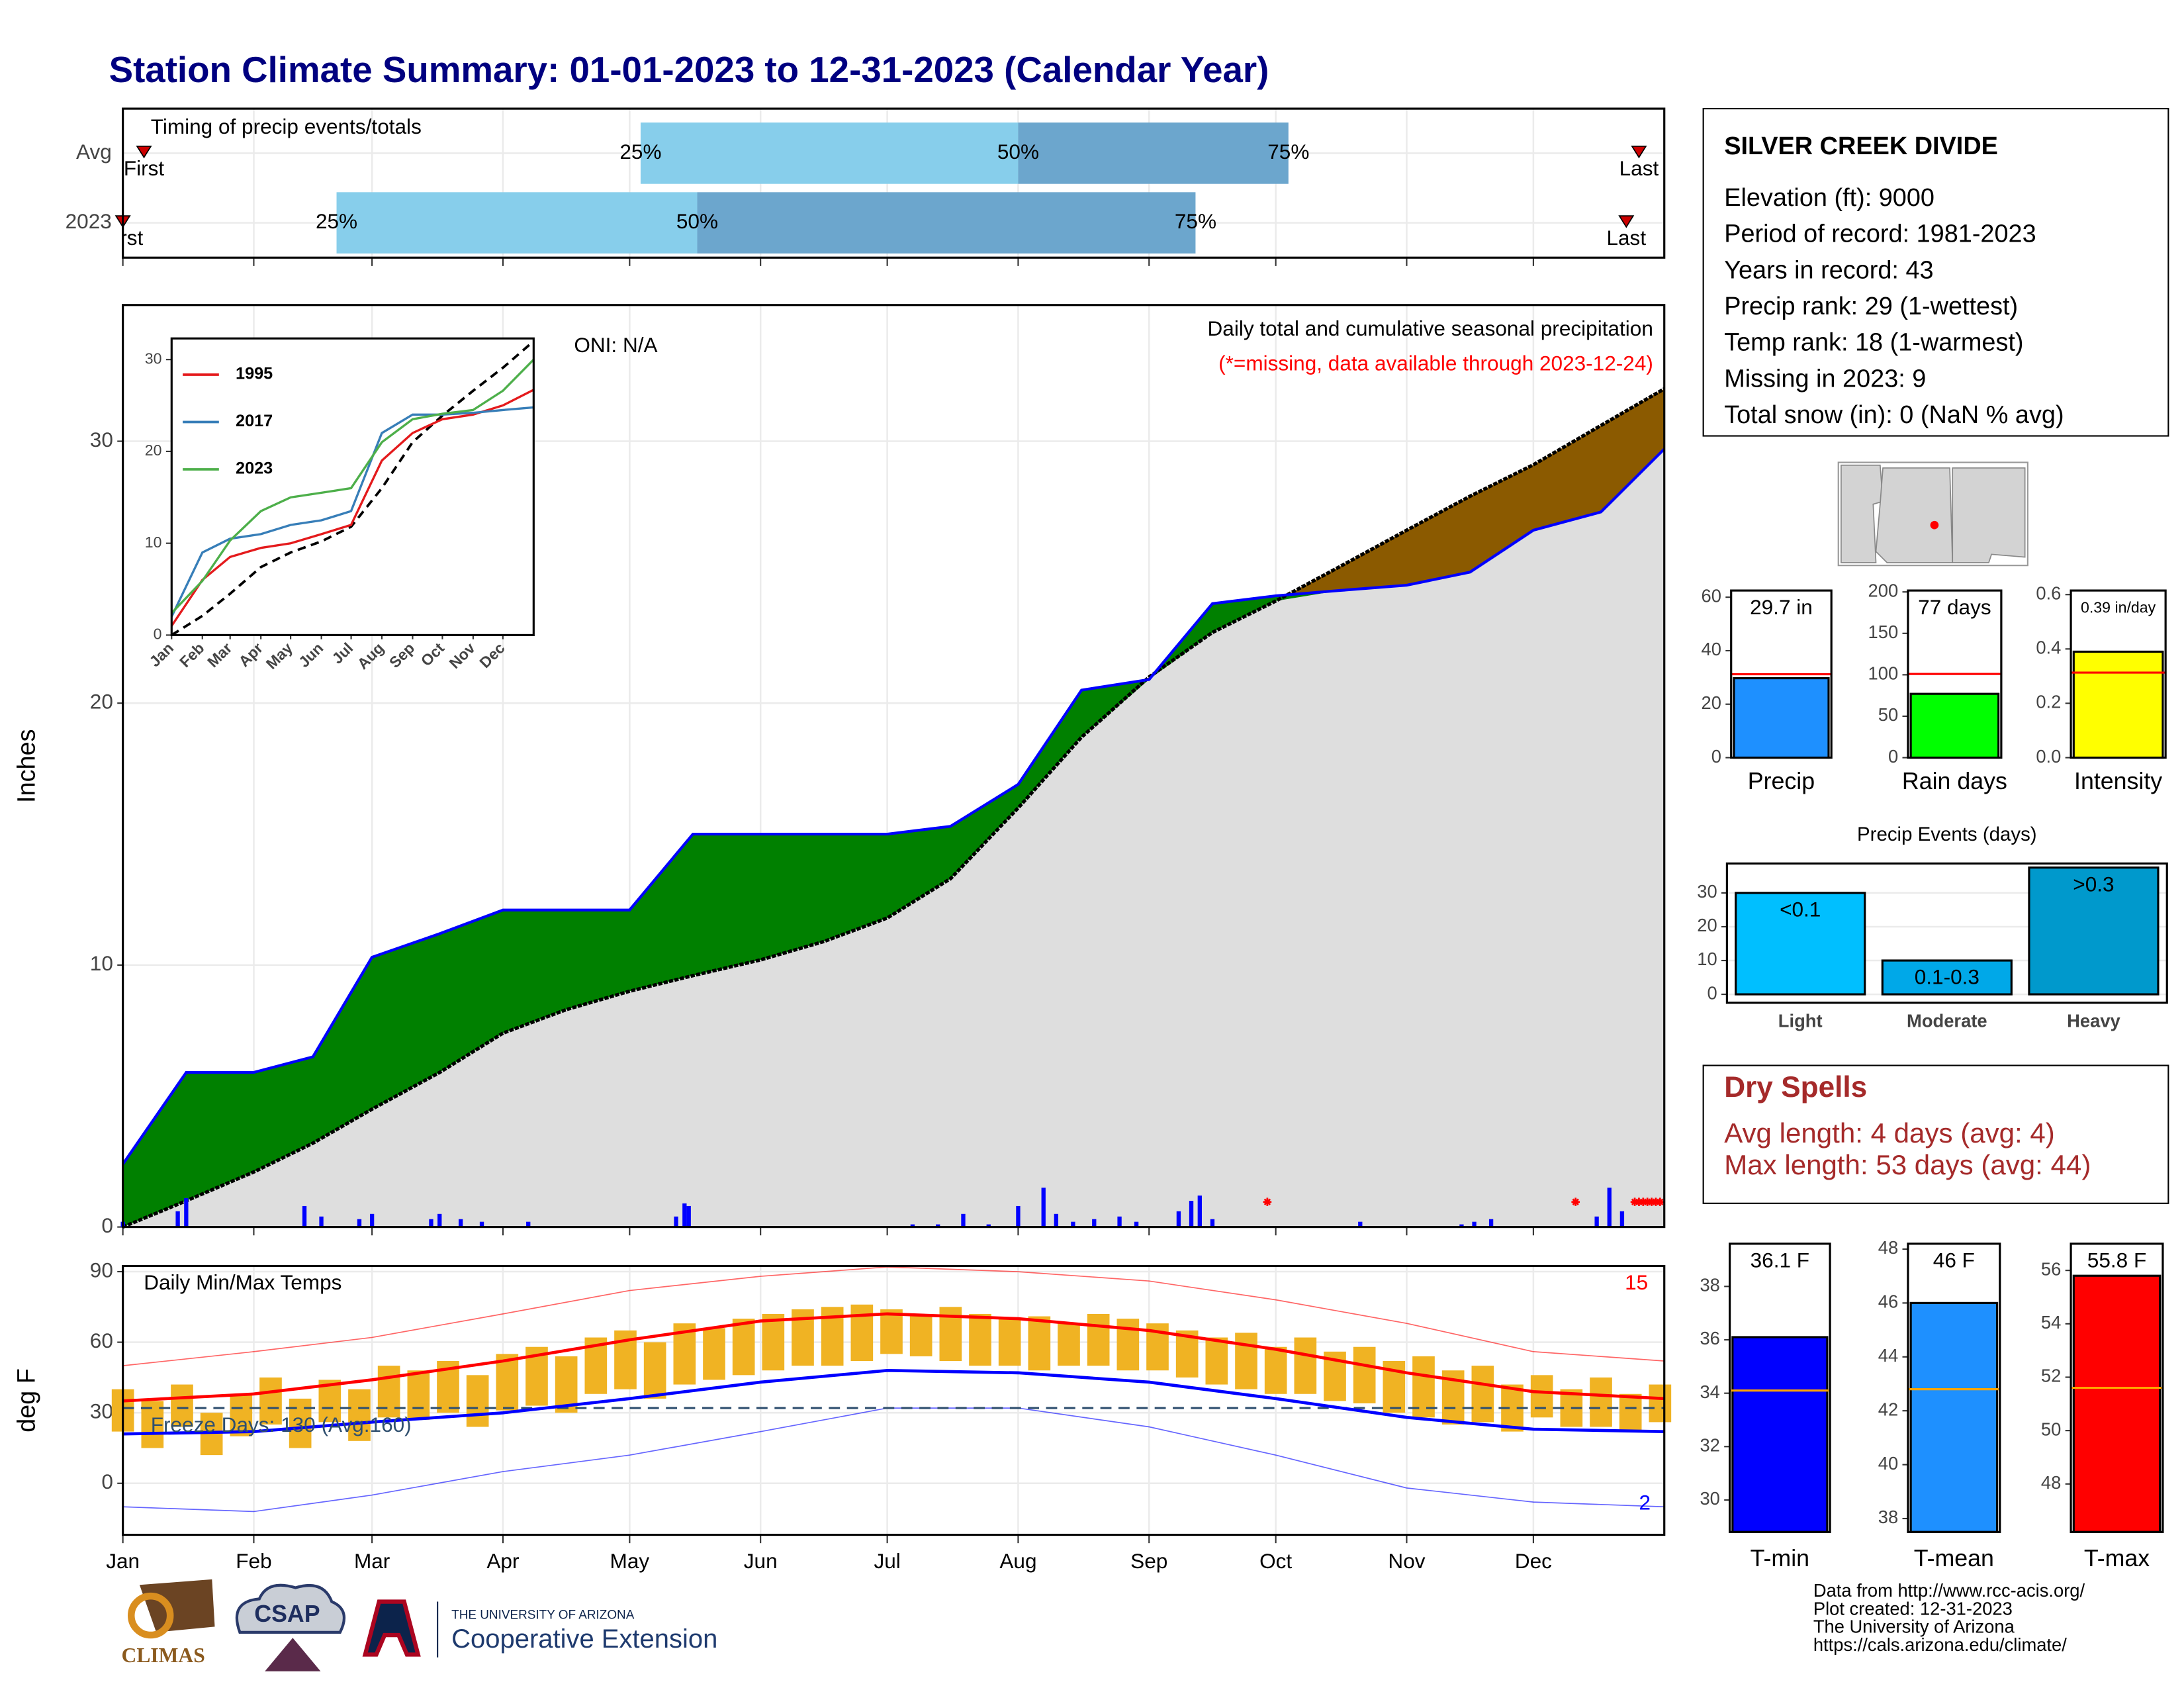 Image resolution: width=2184 pixels, height=1688 pixels. I want to click on y-tick-label: 150, so click(1883, 632).